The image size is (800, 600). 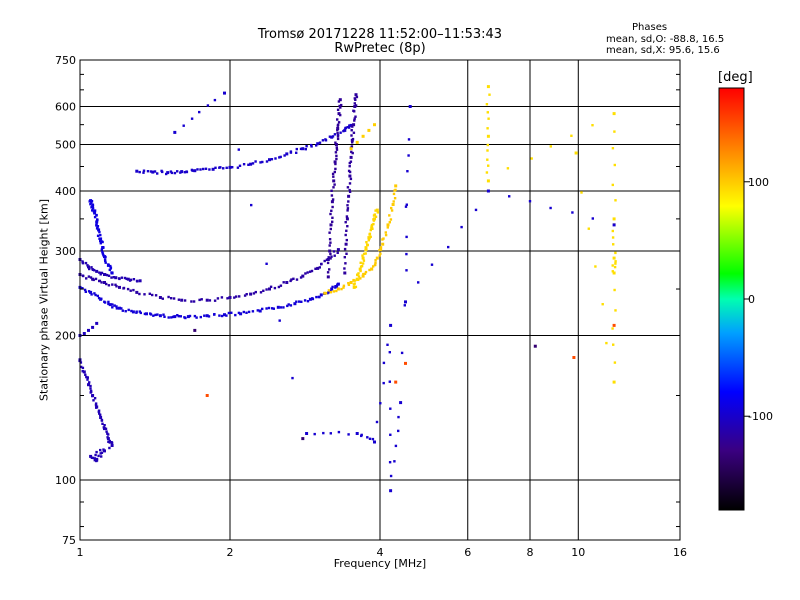 What do you see at coordinates (578, 552) in the screenshot?
I see `x-tick-label: 10` at bounding box center [578, 552].